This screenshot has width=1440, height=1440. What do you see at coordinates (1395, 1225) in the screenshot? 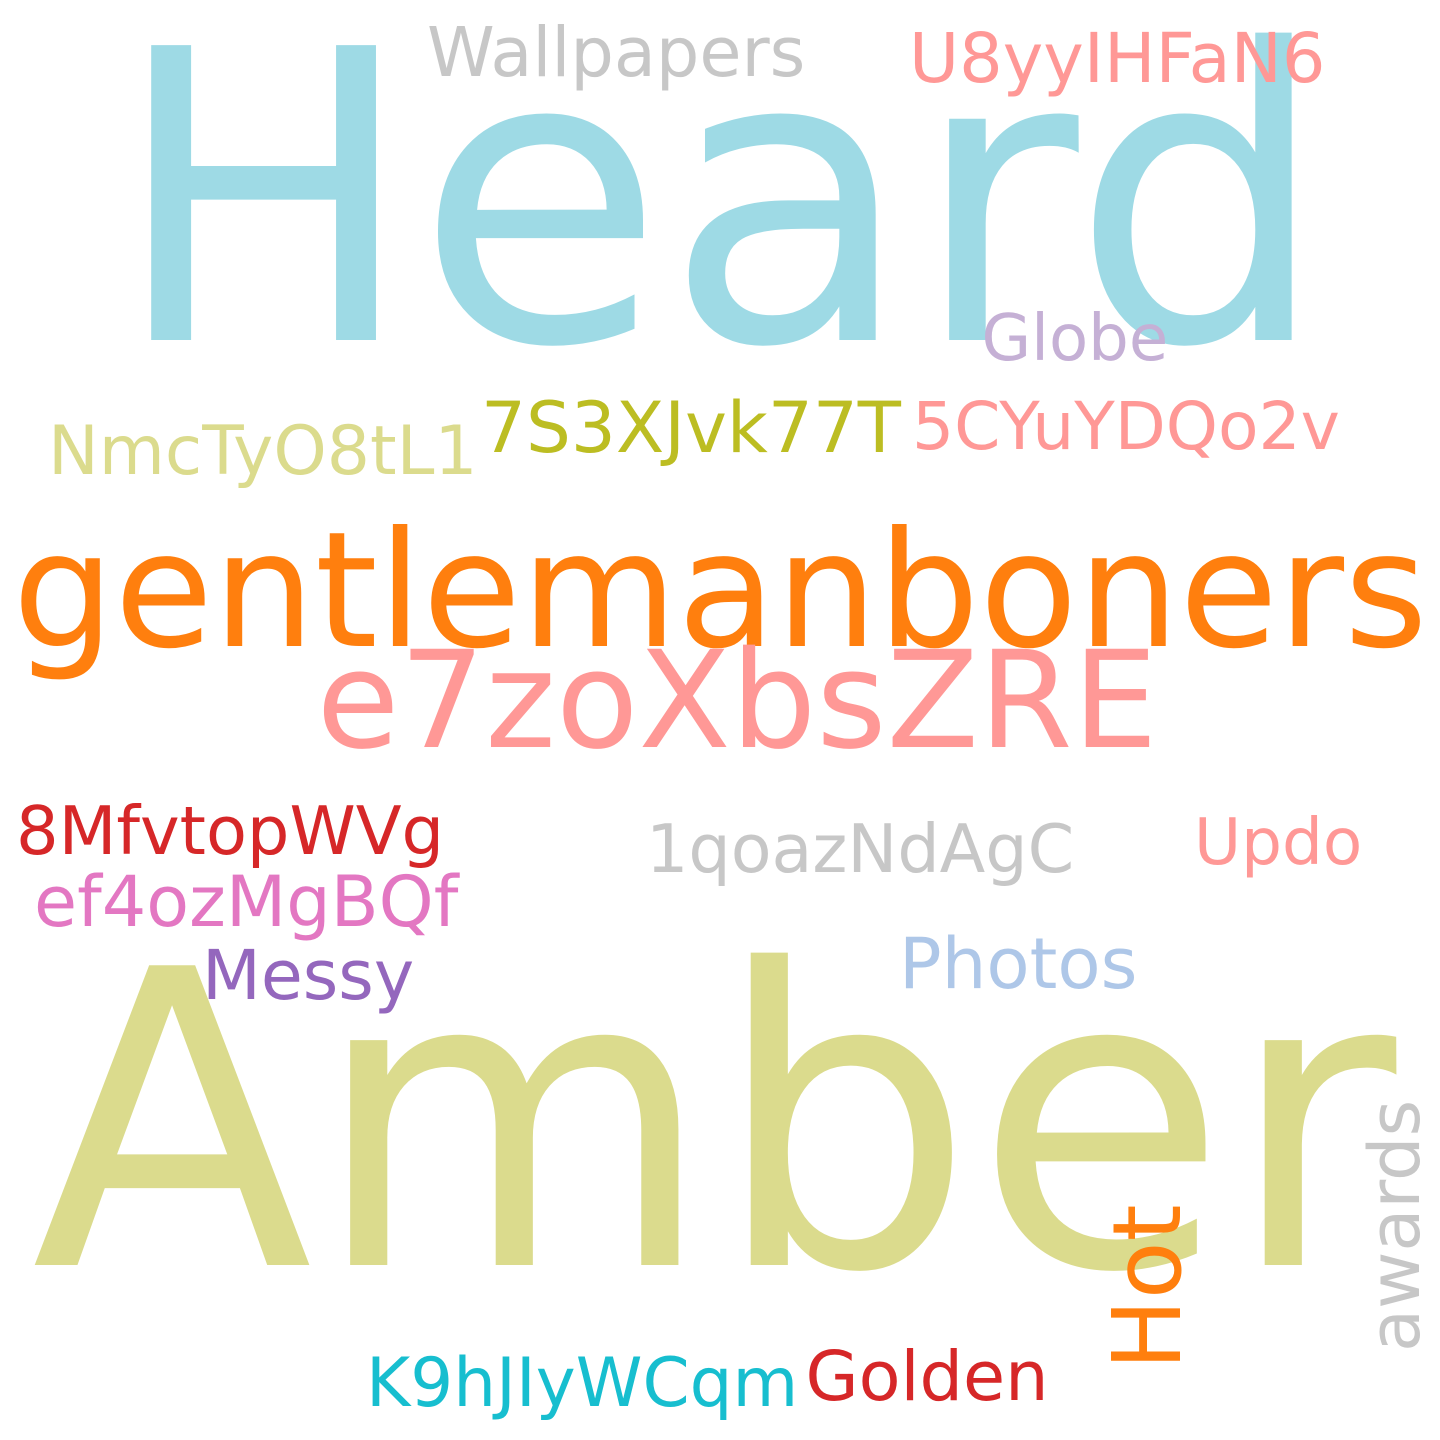
I see `word-awards: awards` at bounding box center [1395, 1225].